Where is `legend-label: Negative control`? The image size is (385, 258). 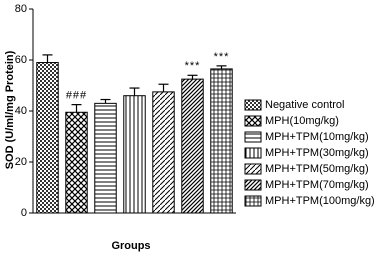
legend-label: Negative control is located at coordinates (305, 105).